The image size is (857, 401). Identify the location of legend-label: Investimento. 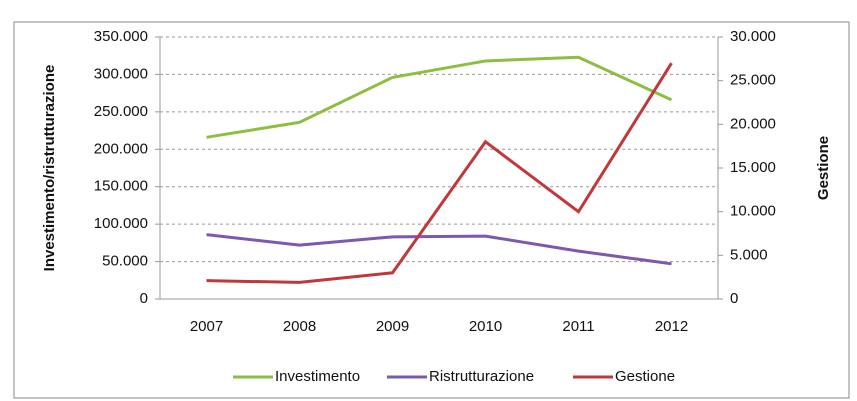
(317, 376).